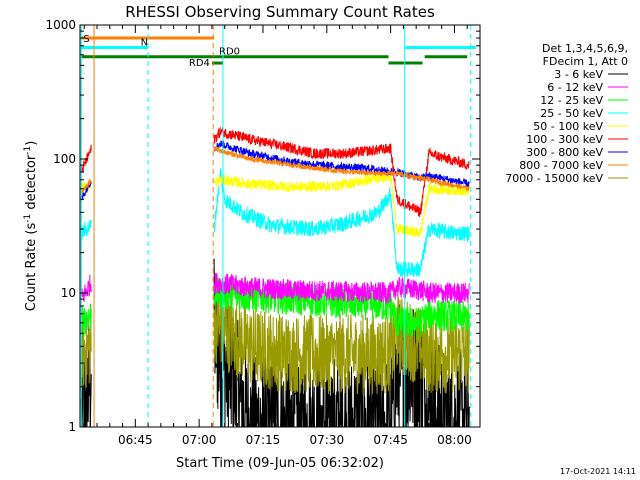  Describe the element at coordinates (390, 440) in the screenshot. I see `x-tick-label-4: 07:45` at that location.